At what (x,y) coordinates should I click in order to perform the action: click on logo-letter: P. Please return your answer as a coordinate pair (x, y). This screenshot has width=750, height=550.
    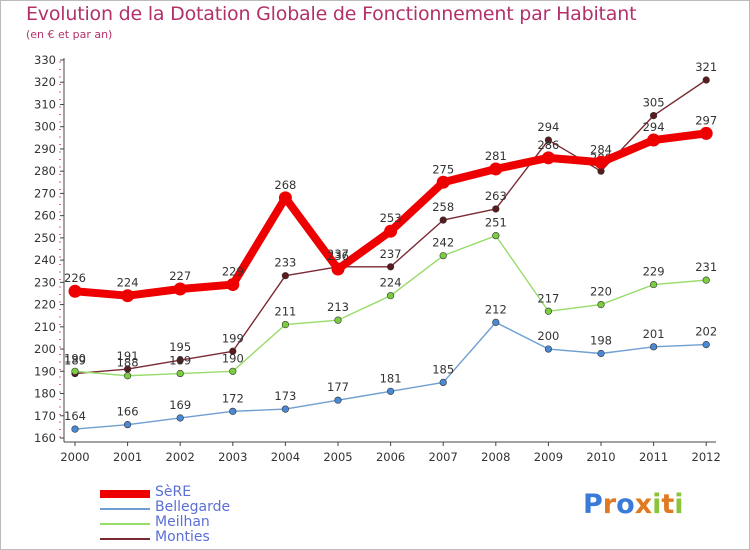
    Looking at the image, I should click on (593, 504).